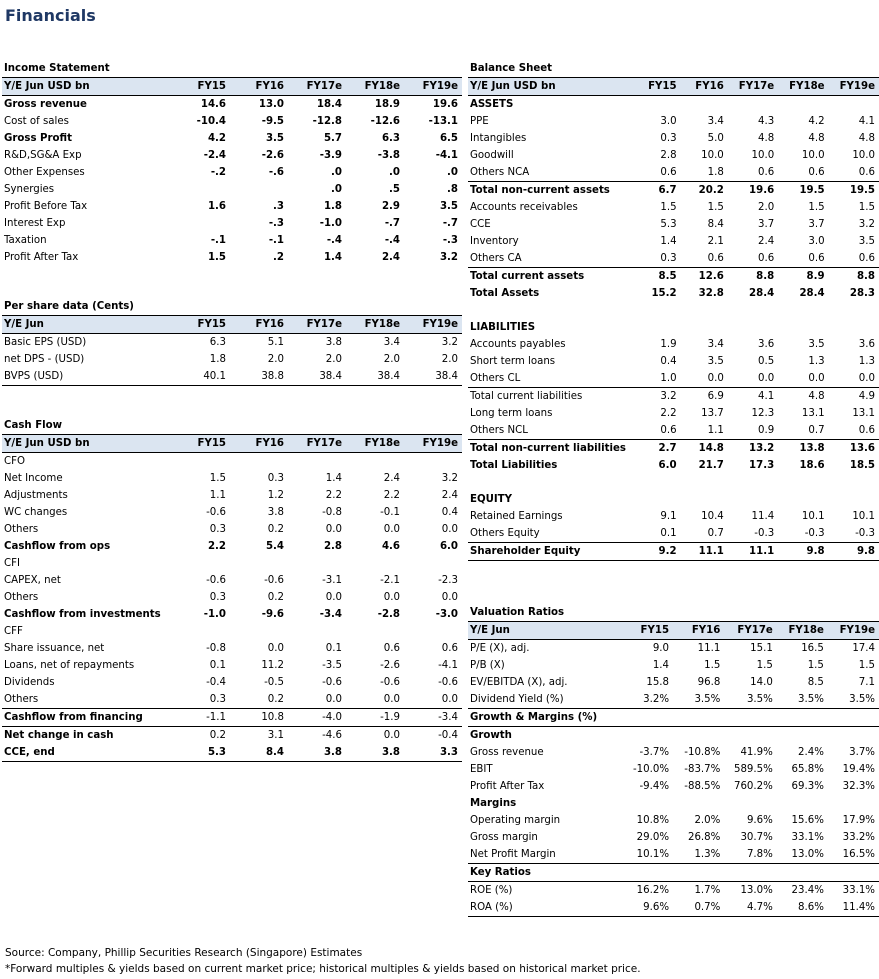  What do you see at coordinates (394, 172) in the screenshot?
I see `cell-value: .0` at bounding box center [394, 172].